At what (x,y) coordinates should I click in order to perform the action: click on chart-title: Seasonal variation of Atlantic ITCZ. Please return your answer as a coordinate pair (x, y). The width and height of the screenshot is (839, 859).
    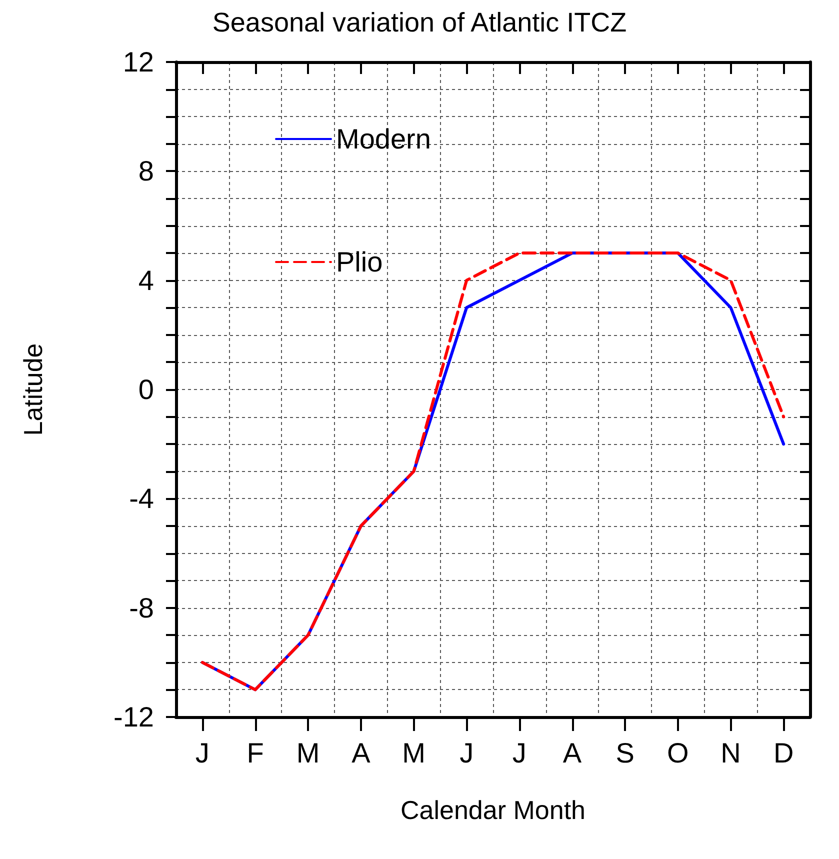
    Looking at the image, I should click on (419, 23).